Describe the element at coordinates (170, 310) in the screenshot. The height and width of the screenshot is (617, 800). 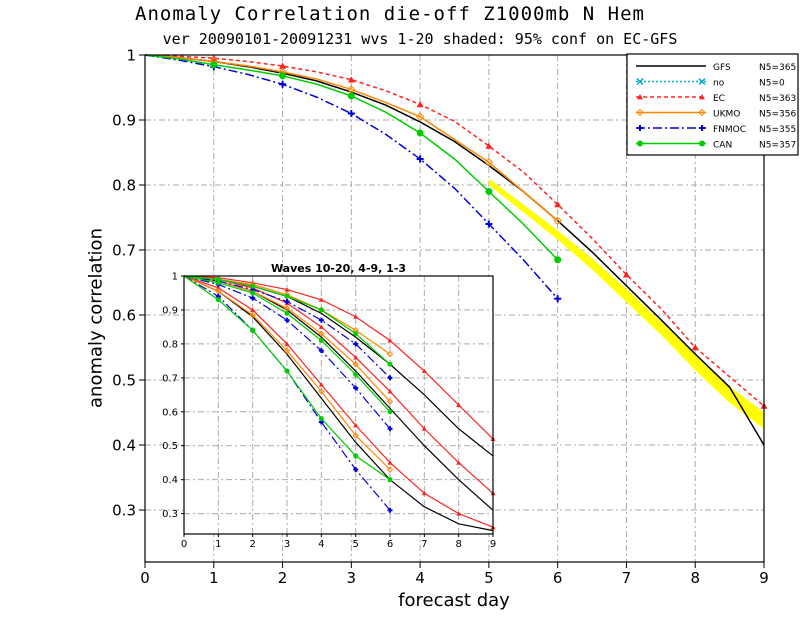
I see `inset-y-tick-label: 0.9` at that location.